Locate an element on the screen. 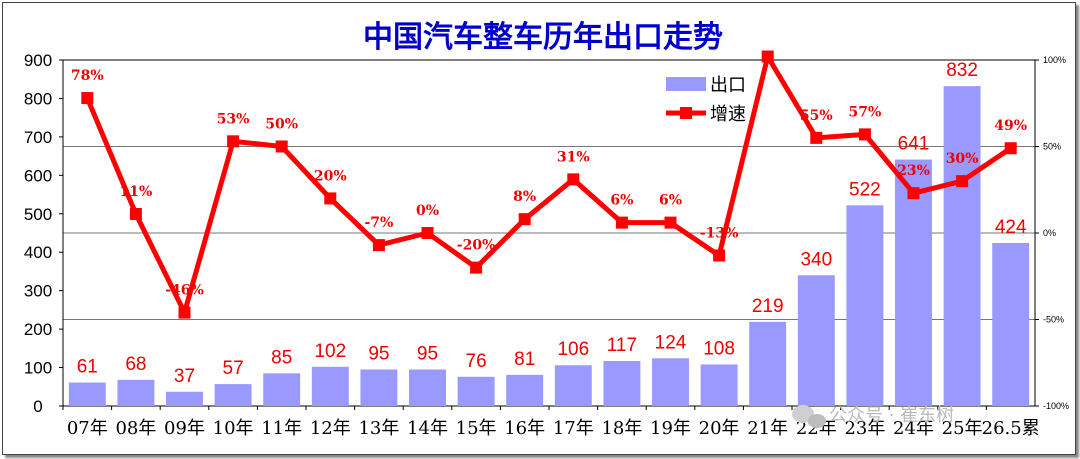 This screenshot has height=459, width=1080. bar-value-label: 57 is located at coordinates (233, 368).